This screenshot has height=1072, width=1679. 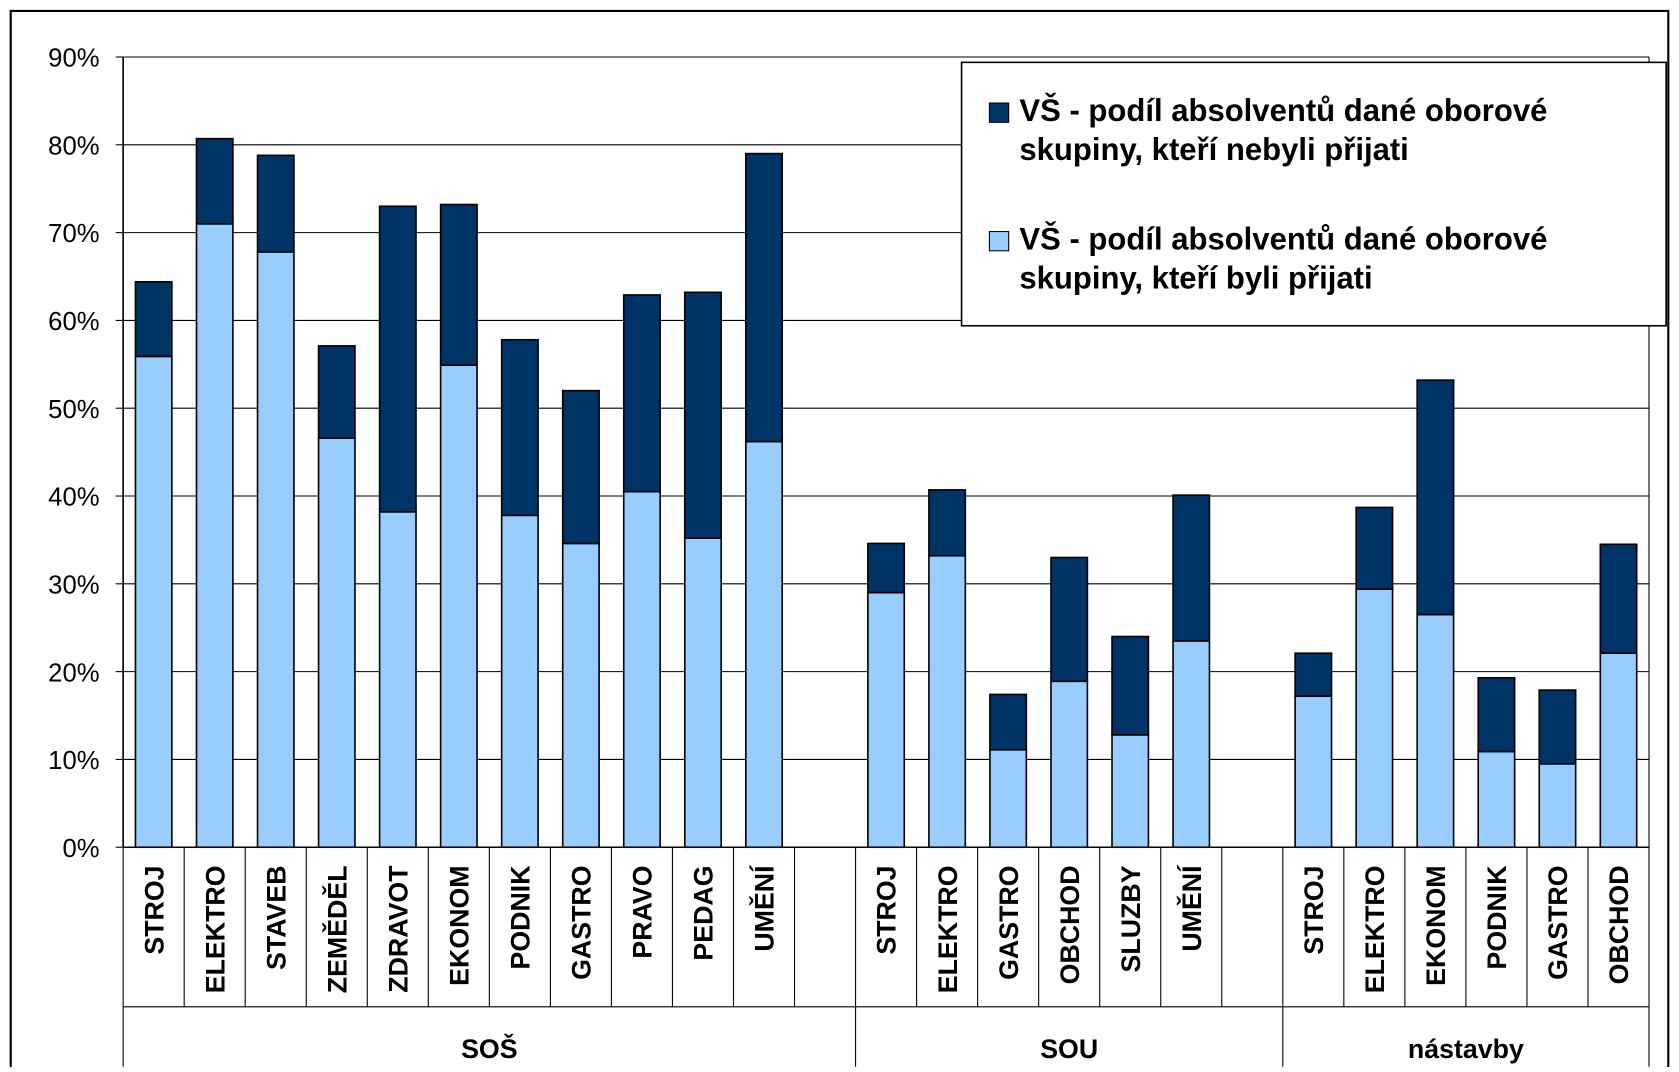 I want to click on y-tick-label: 50%, so click(x=73, y=410).